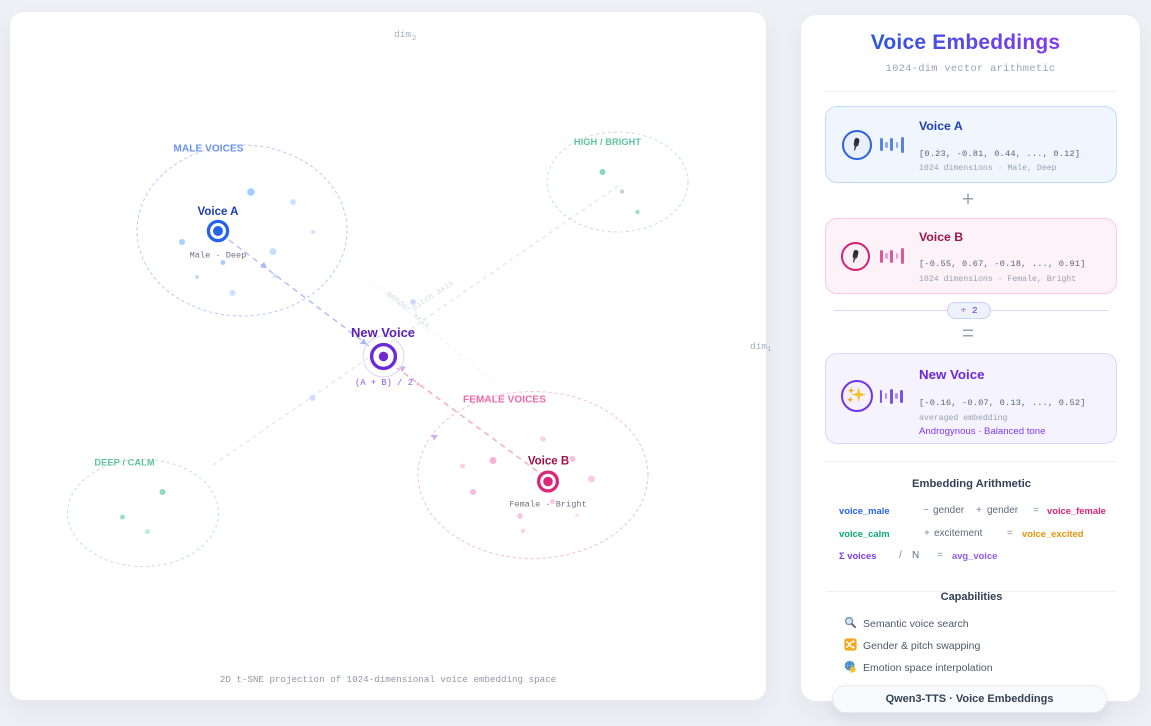 The height and width of the screenshot is (726, 1151). I want to click on svg-text: Male · Deep, so click(218, 256).